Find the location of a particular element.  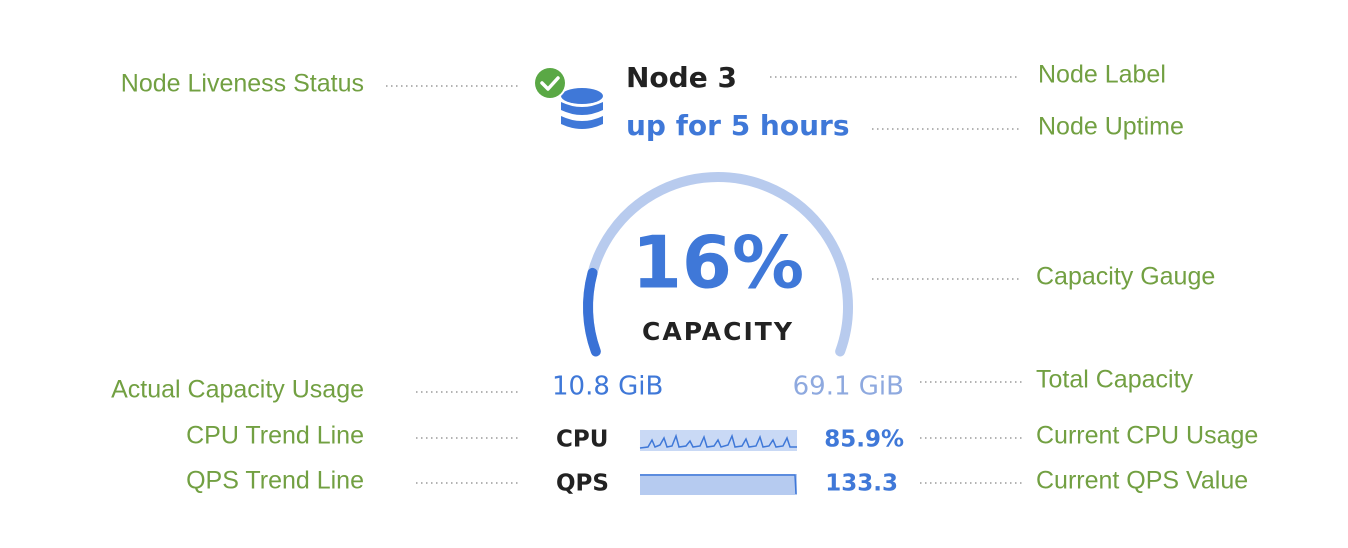

gauge-percent: 16% is located at coordinates (718, 263).